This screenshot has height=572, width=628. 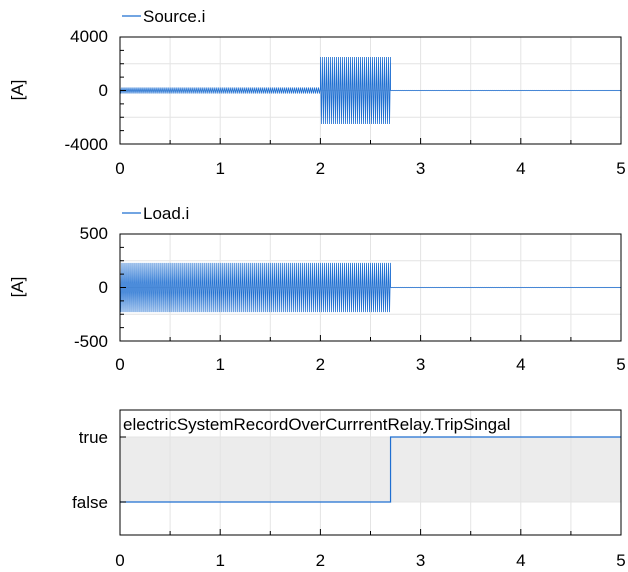 I want to click on panel1-series-line, so click(x=370, y=90).